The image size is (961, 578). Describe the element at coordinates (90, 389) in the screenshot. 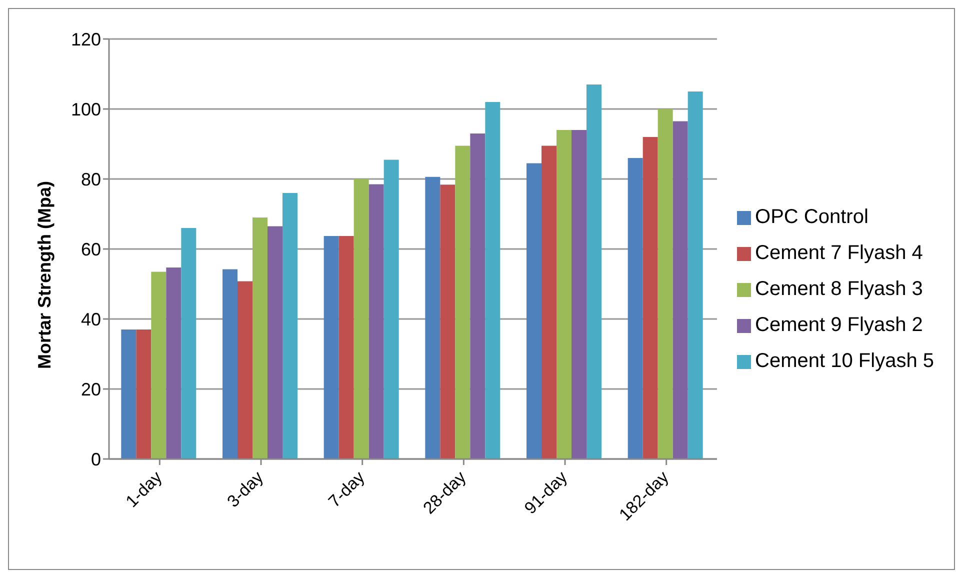

I see `y-tick-label: 20` at that location.